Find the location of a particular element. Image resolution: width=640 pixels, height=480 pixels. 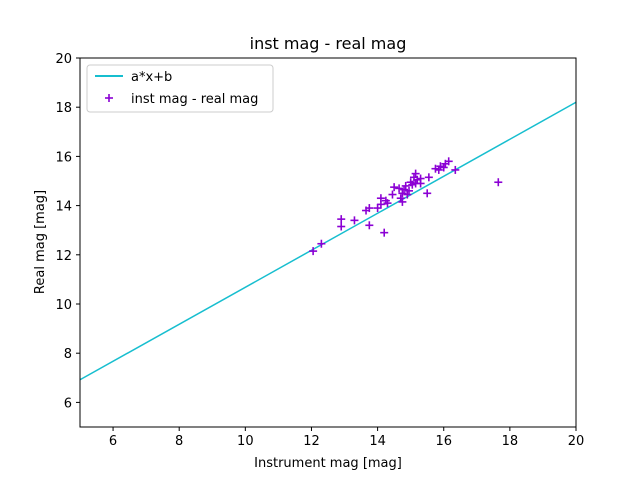

x-tick-label: 14 is located at coordinates (377, 441).